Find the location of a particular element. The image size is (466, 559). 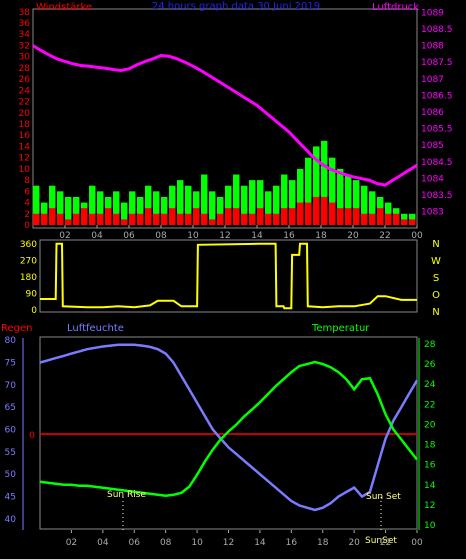

temperature-tick-label: 24 is located at coordinates (430, 385).